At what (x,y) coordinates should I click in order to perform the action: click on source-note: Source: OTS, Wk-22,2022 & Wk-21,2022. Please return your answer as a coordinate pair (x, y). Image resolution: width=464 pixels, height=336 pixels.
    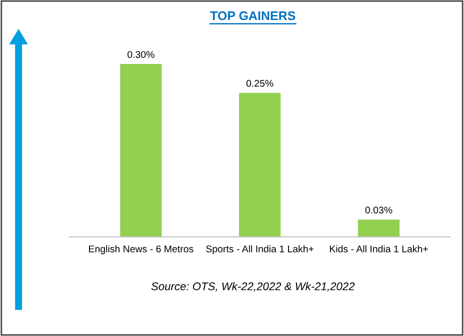
    Looking at the image, I should click on (253, 287).